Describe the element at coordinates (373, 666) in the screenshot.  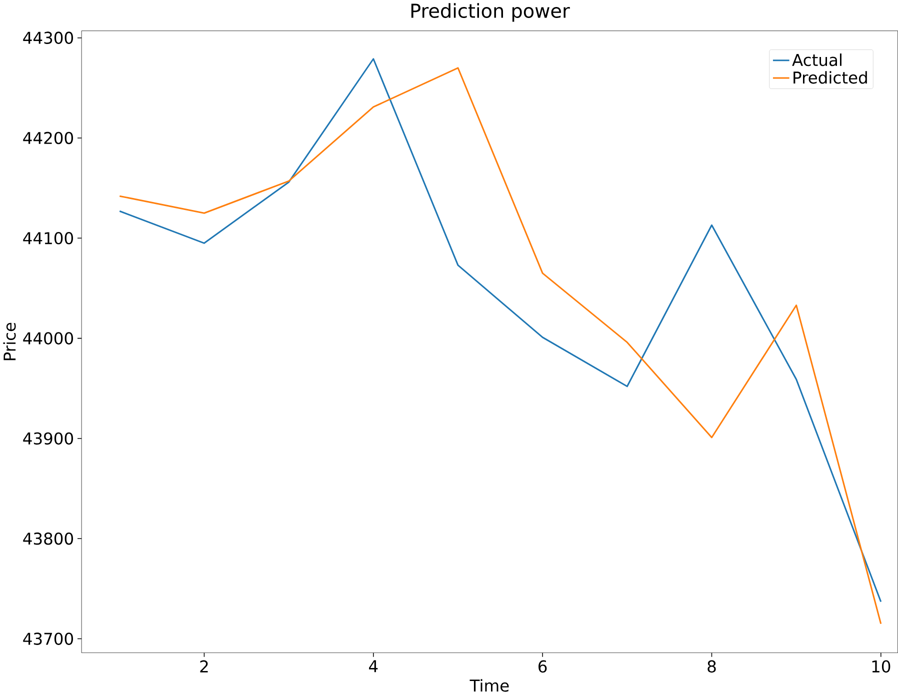
I see `x-tick-label: 4` at that location.